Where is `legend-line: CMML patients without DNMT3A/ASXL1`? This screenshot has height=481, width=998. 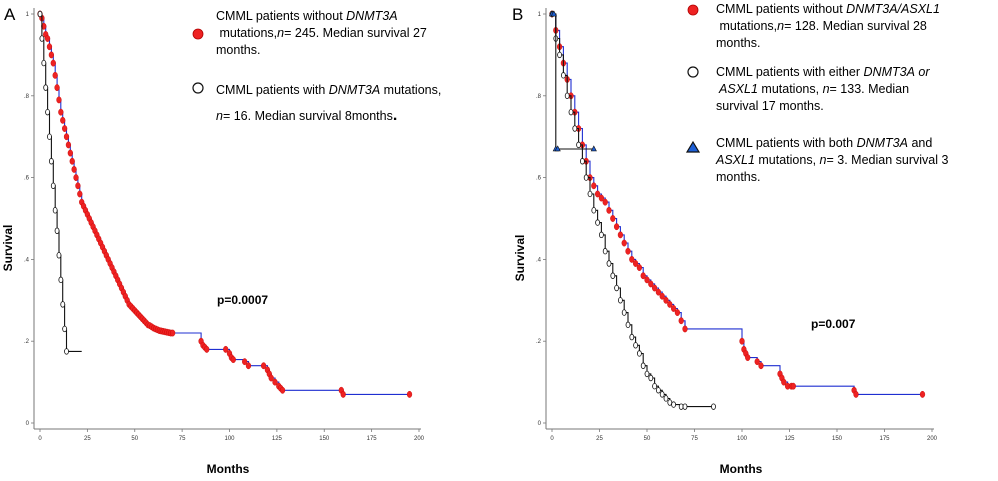
legend-line: CMML patients without DNMT3A/ASXL1 is located at coordinates (828, 9).